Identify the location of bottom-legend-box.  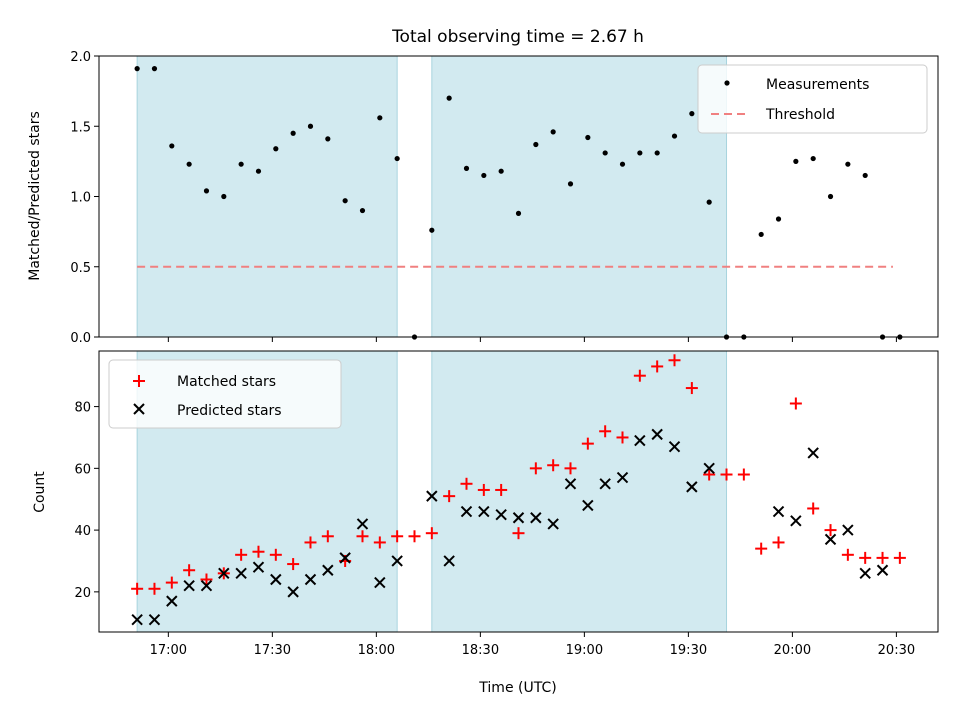
(225, 394).